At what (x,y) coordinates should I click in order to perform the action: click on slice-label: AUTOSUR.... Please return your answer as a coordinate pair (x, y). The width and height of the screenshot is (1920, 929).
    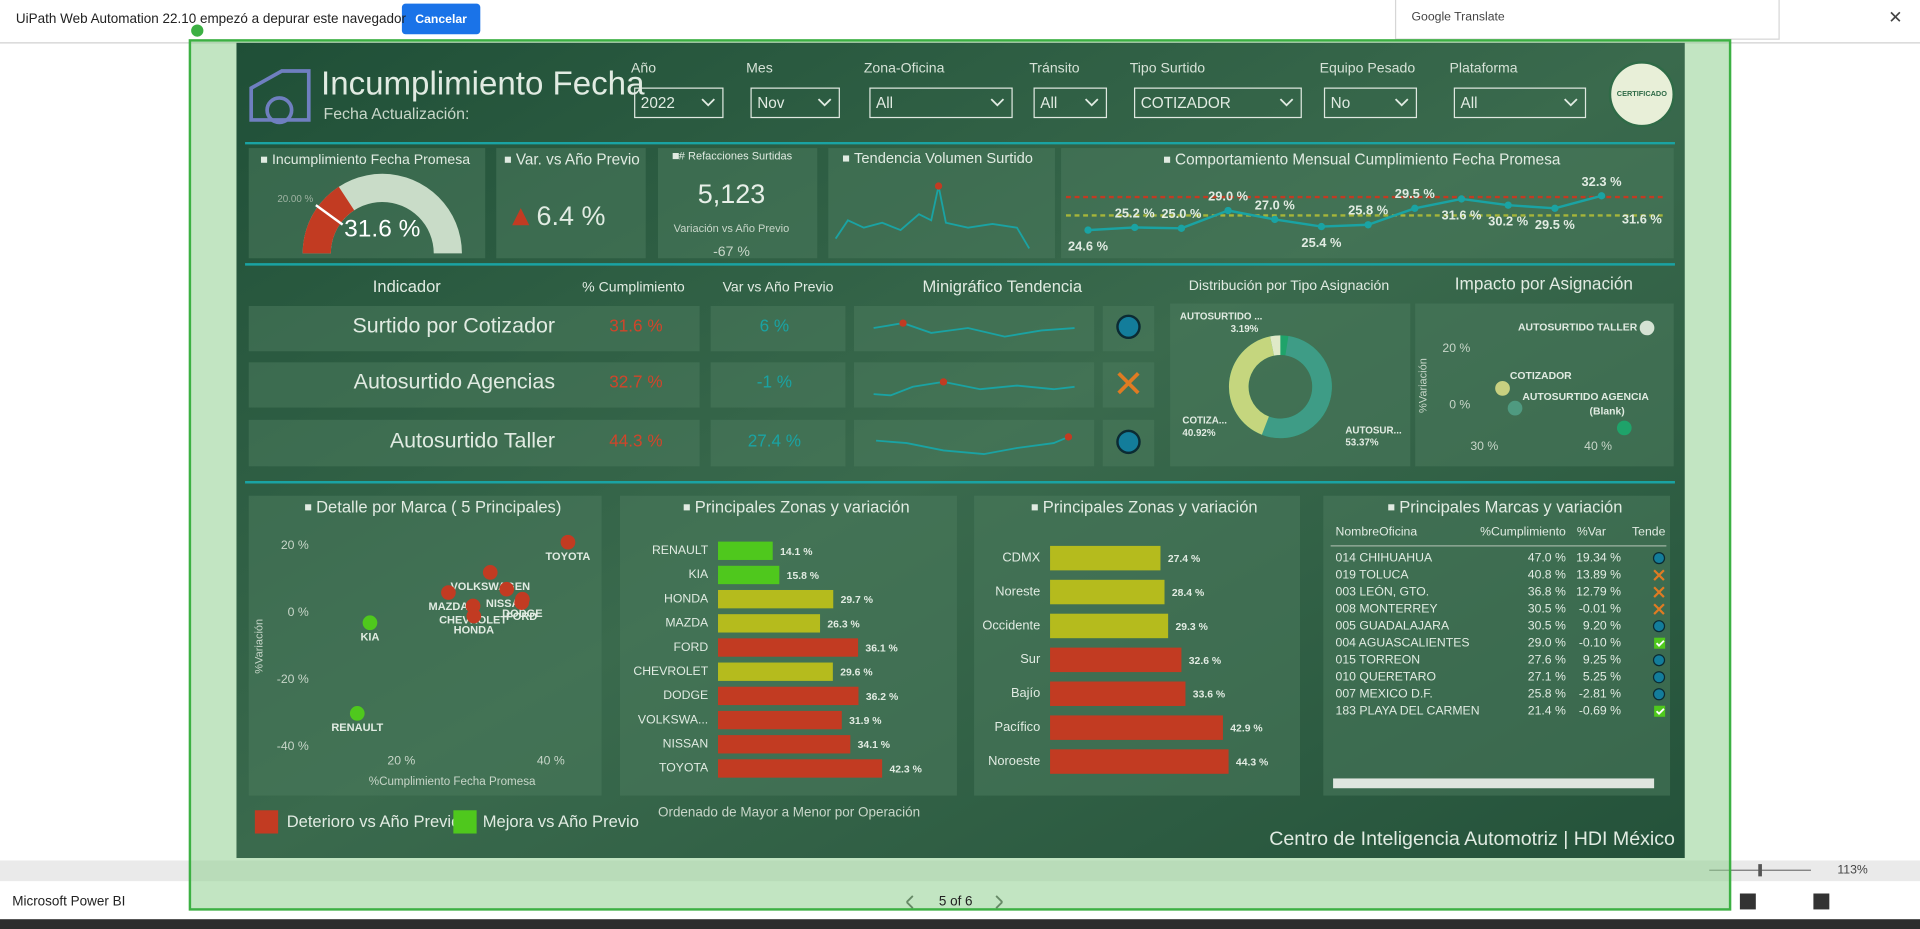
    Looking at the image, I should click on (1373, 430).